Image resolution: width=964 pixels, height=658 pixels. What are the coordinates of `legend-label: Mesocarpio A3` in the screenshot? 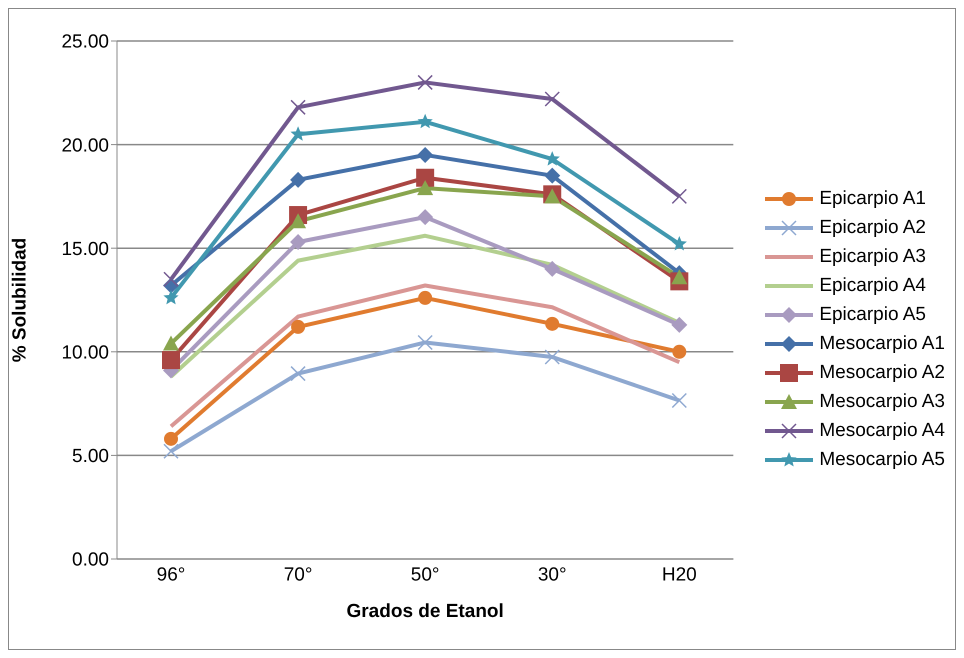 It's located at (882, 401).